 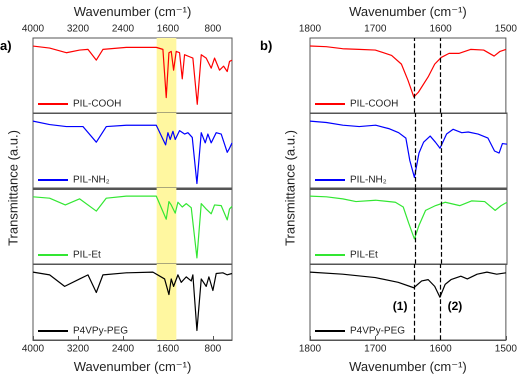 What do you see at coordinates (123, 348) in the screenshot?
I see `x-tick-label: 2400` at bounding box center [123, 348].